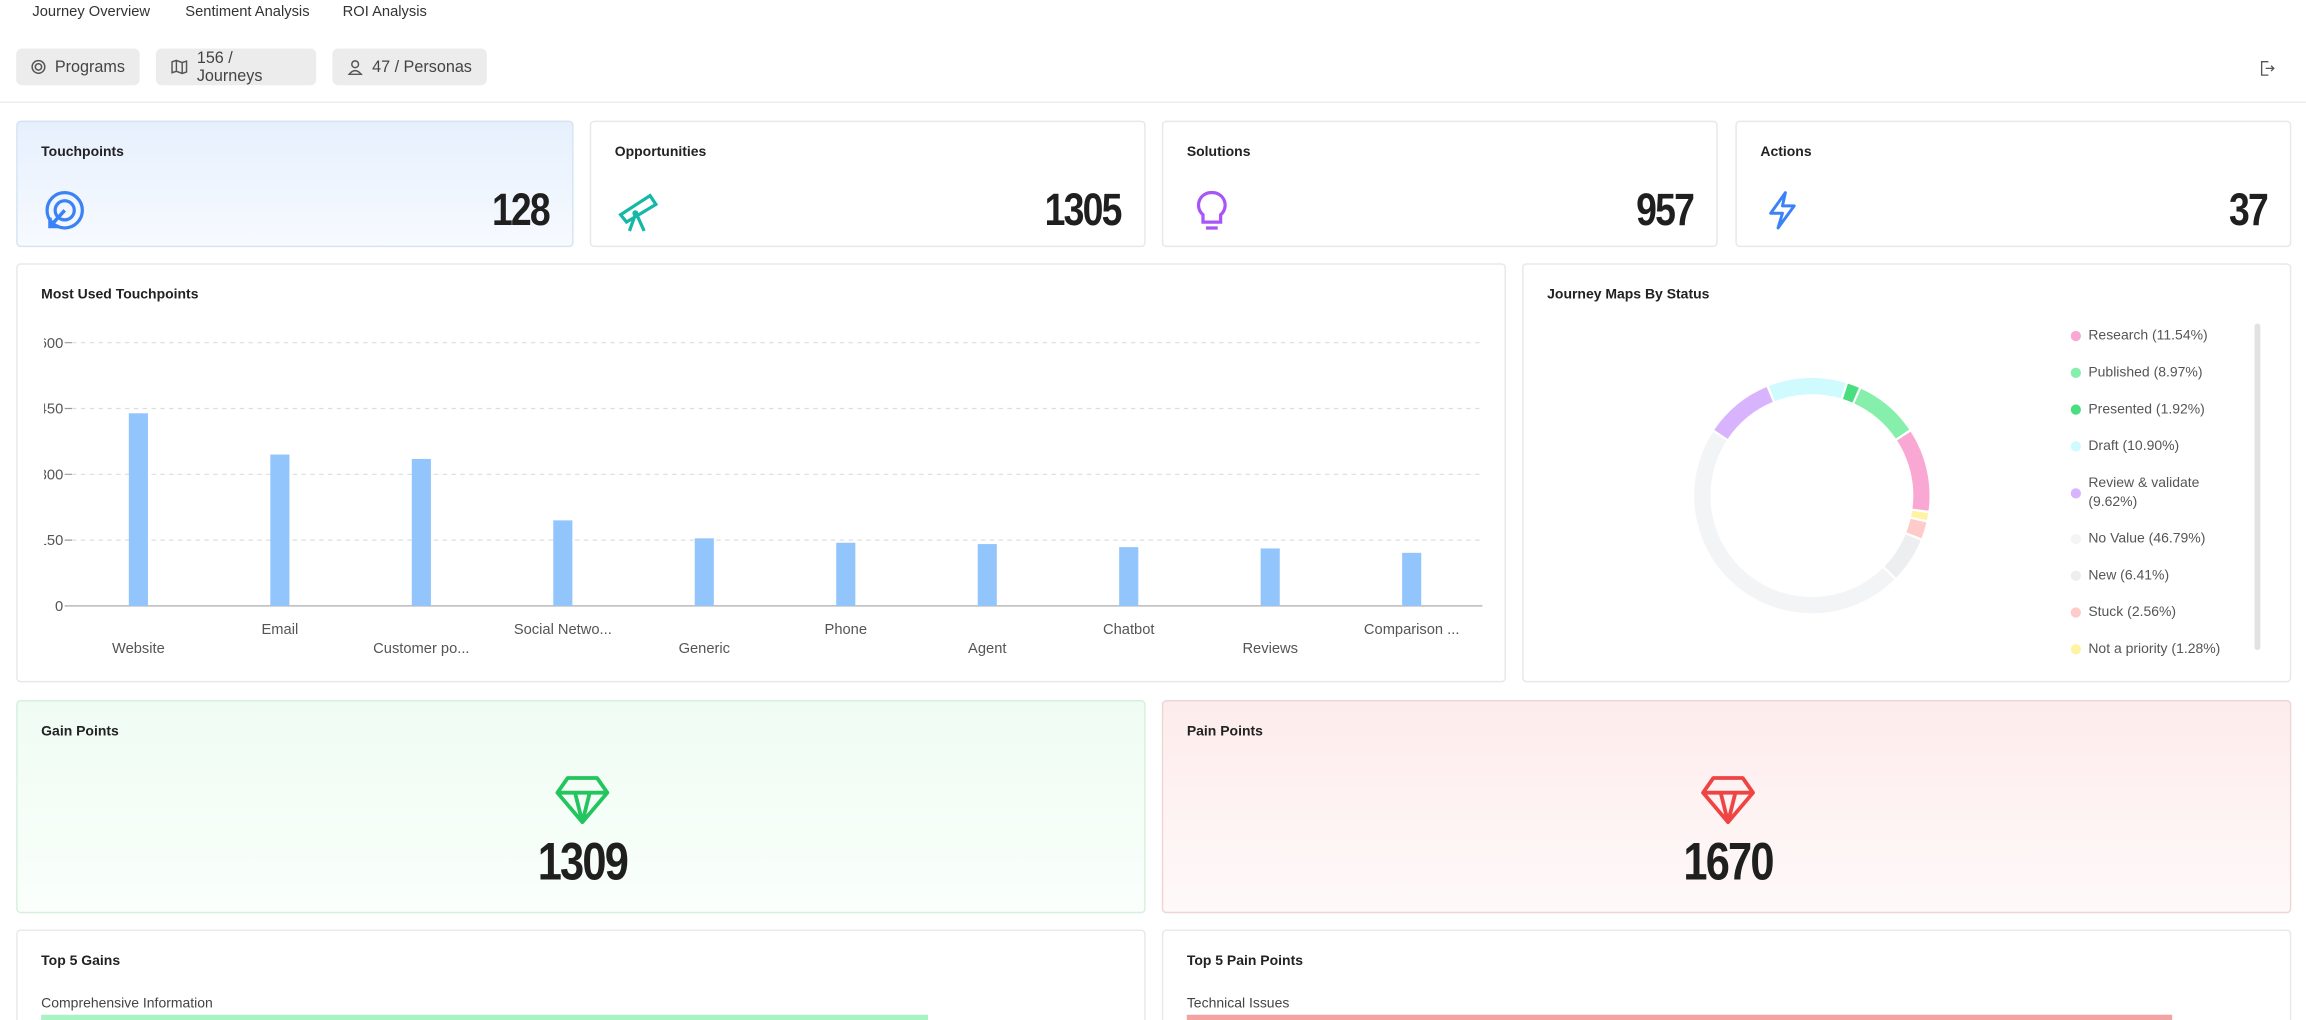  What do you see at coordinates (2267, 68) in the screenshot?
I see `logout-button` at bounding box center [2267, 68].